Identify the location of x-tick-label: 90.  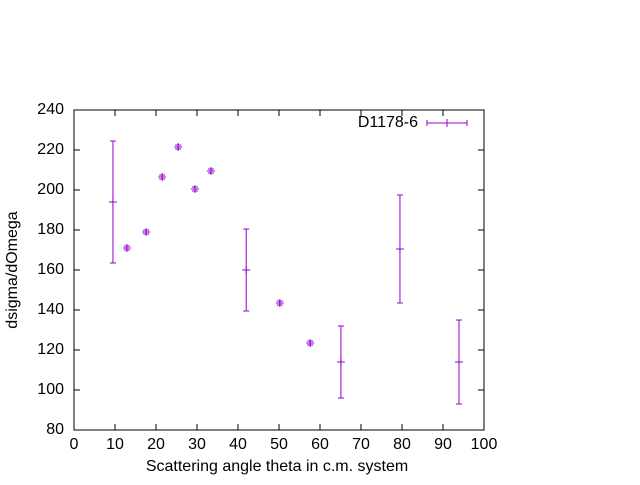
(443, 444).